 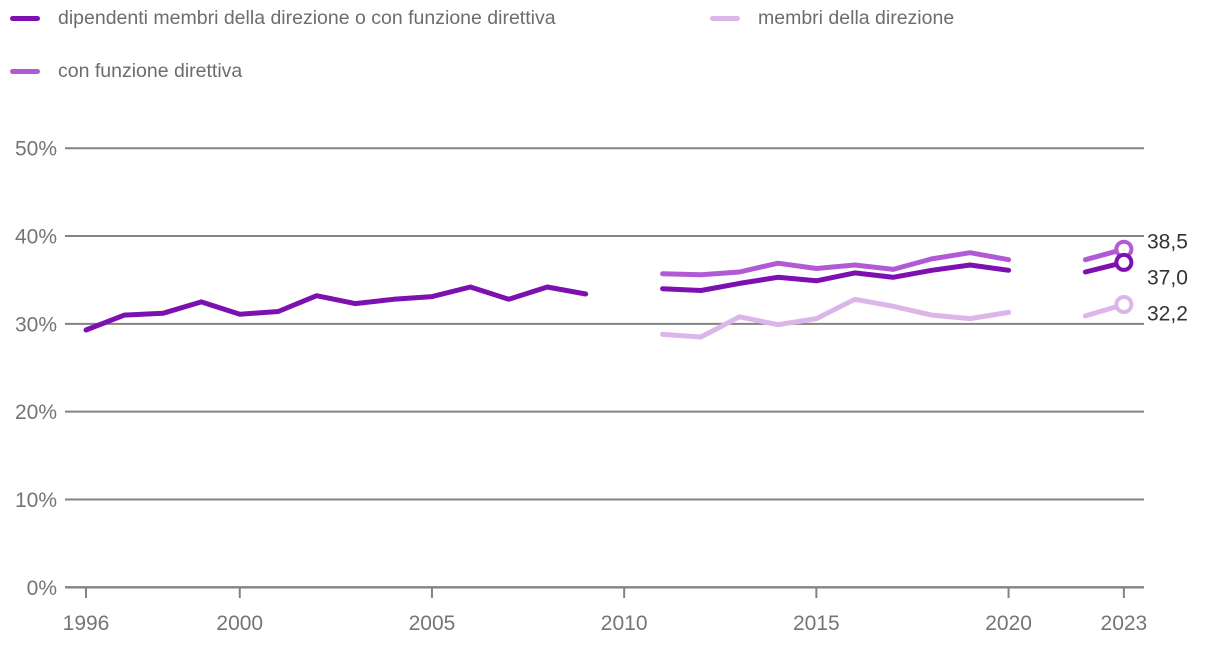 I want to click on y-axis-tick-label: 30%, so click(x=36, y=324).